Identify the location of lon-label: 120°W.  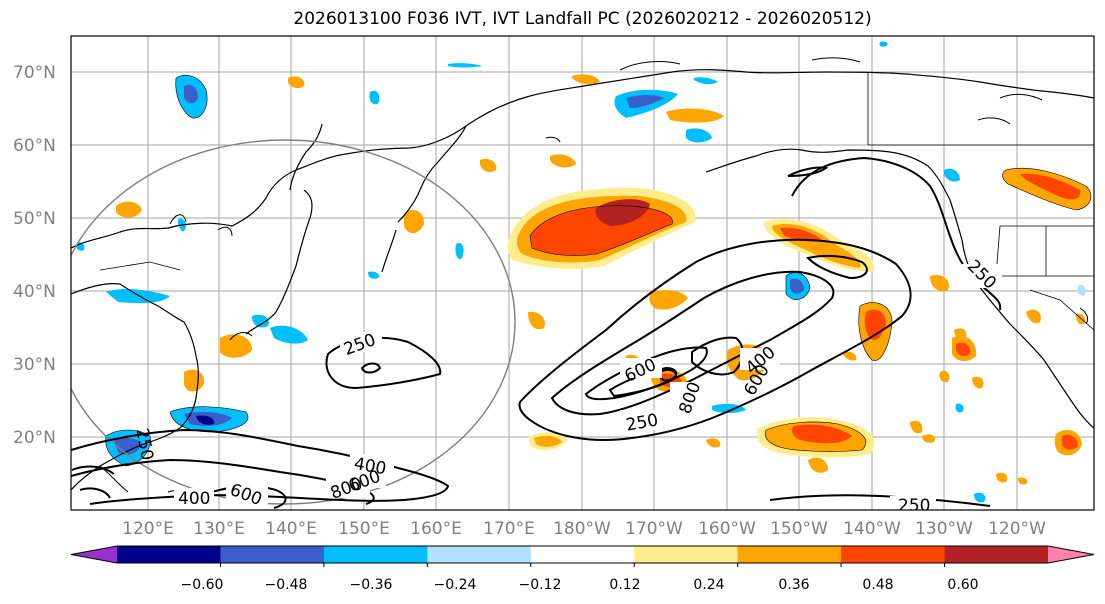
(1017, 529).